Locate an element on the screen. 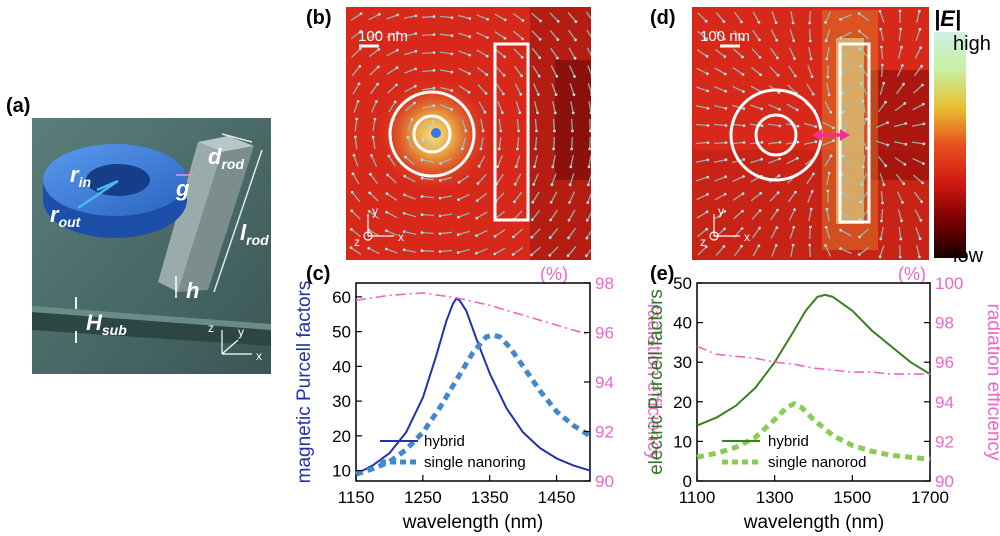 This screenshot has width=1000, height=536. colorbar-high-label: high is located at coordinates (972, 44).